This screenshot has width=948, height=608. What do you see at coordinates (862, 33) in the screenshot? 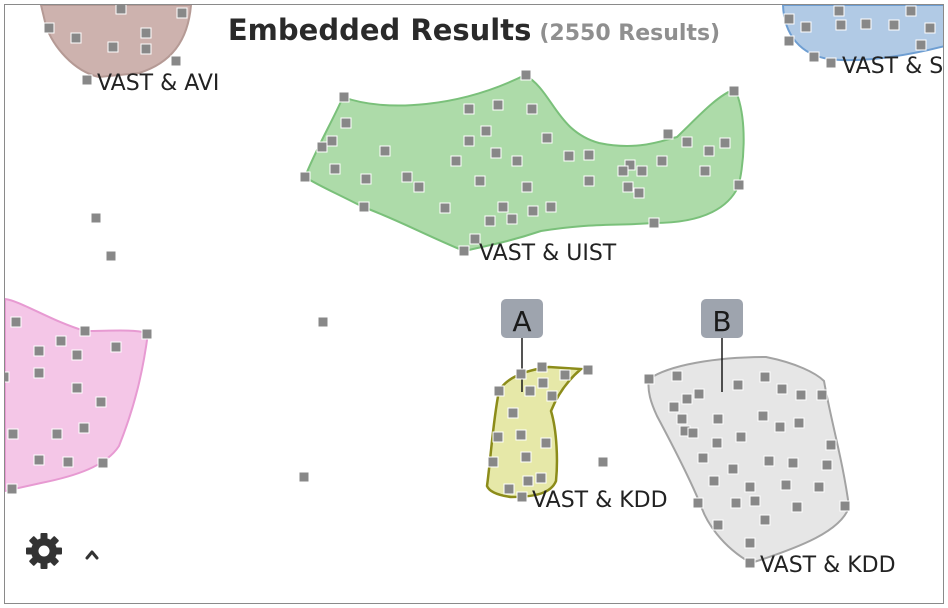
I see `cluster-hull-vast-s` at bounding box center [862, 33].